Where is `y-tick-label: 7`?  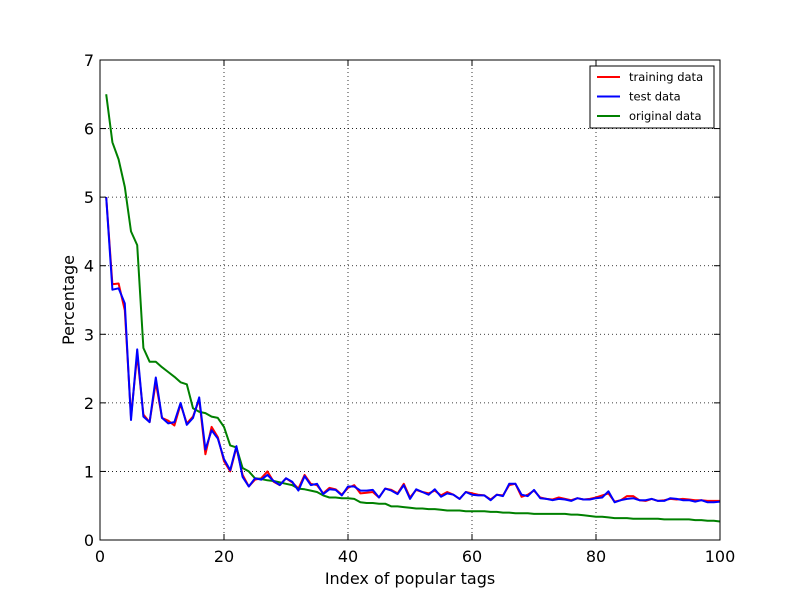
y-tick-label: 7 is located at coordinates (89, 60).